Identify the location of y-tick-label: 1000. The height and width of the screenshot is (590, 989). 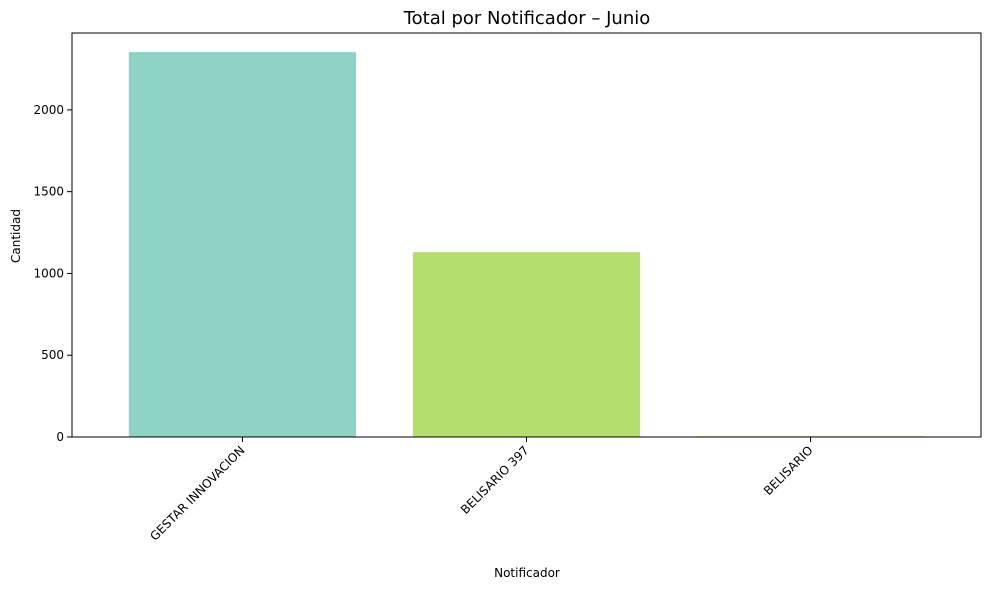
(48, 273).